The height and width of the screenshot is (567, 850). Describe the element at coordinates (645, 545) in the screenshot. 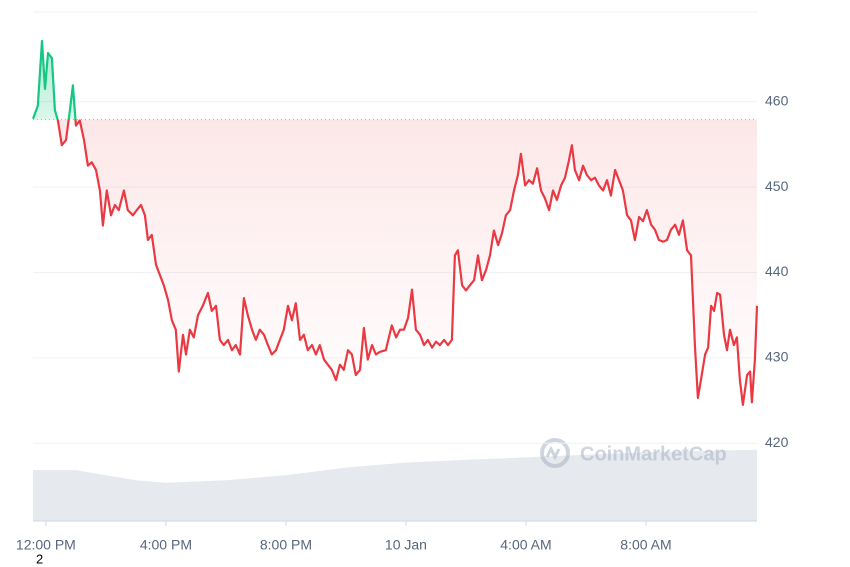

I see `x-tick-label: 8:00 AM` at that location.